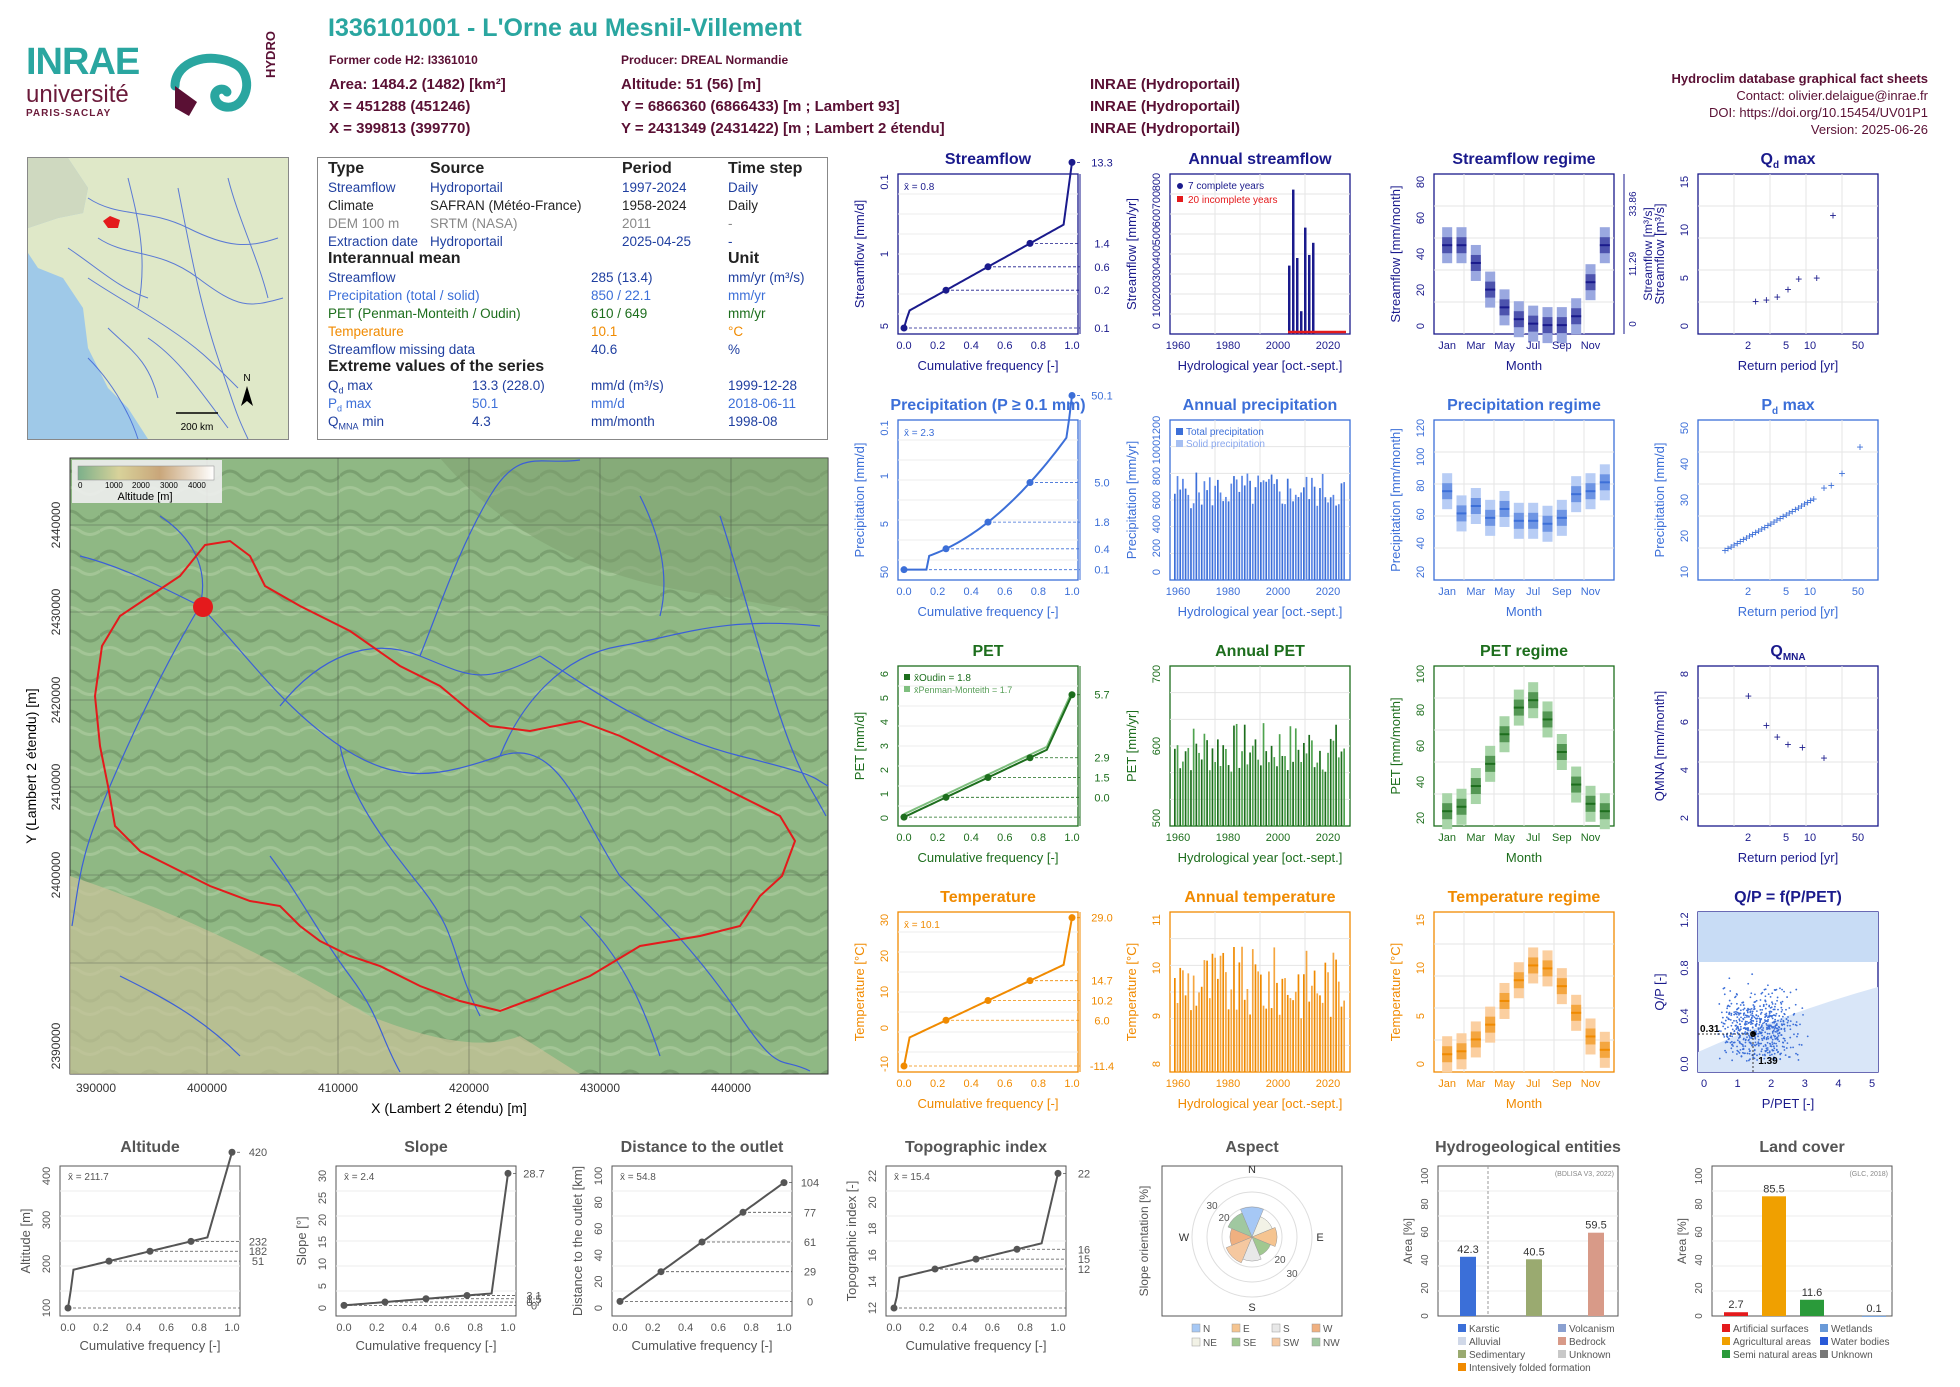 Image resolution: width=1960 pixels, height=1387 pixels. I want to click on x-tick: 0.0, so click(893, 1328).